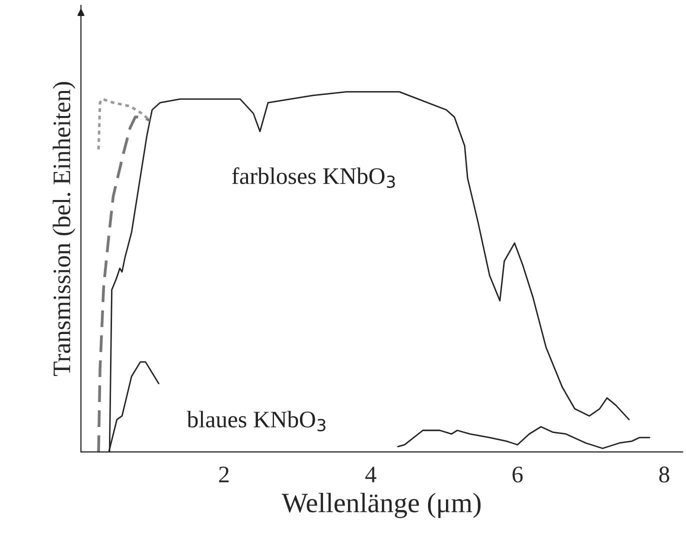 This screenshot has width=686, height=540. I want to click on x-tick-label: 2, so click(224, 474).